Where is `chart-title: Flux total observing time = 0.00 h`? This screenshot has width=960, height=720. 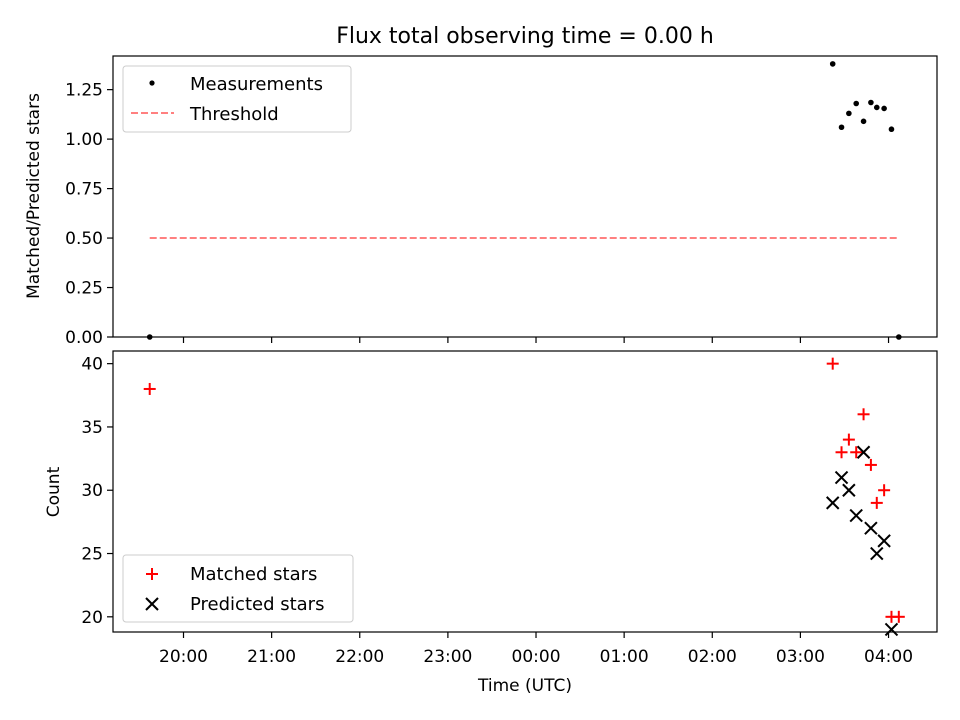 chart-title: Flux total observing time = 0.00 h is located at coordinates (525, 36).